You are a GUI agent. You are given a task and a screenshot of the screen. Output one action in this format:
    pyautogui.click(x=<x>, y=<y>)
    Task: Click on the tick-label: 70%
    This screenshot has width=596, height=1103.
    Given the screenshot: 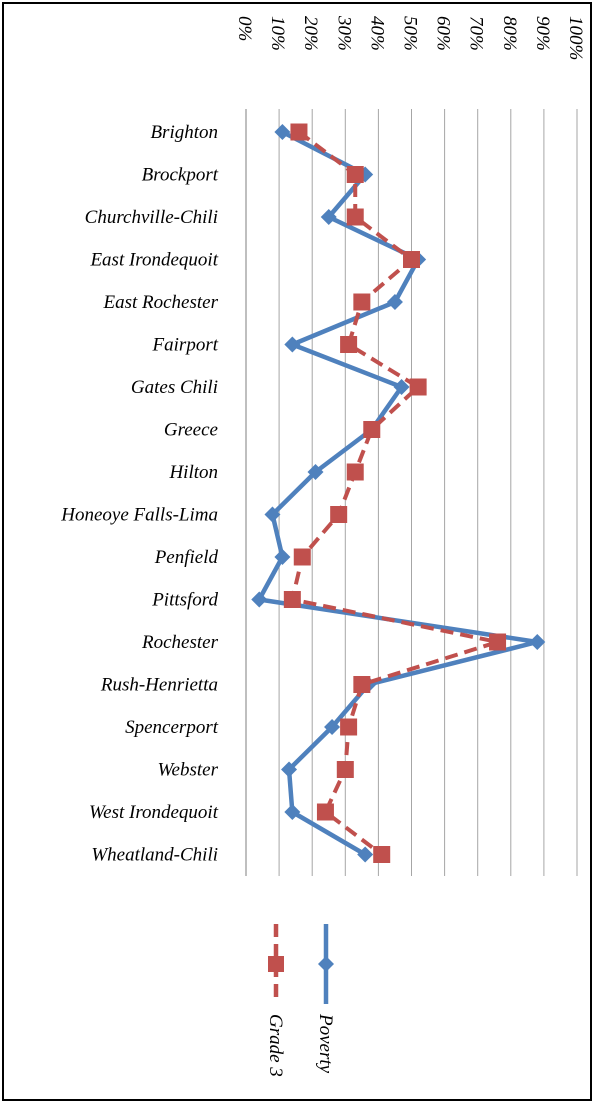 What is the action you would take?
    pyautogui.click(x=476, y=33)
    